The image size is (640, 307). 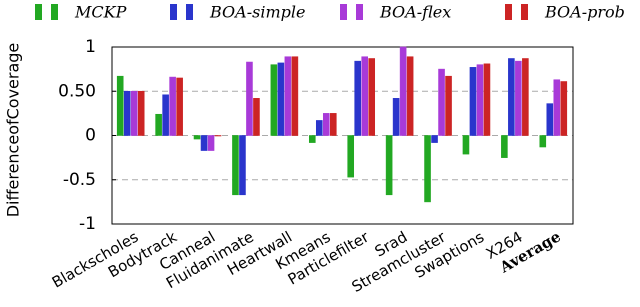 I want to click on legend-label: BOA-prob, so click(x=584, y=12).